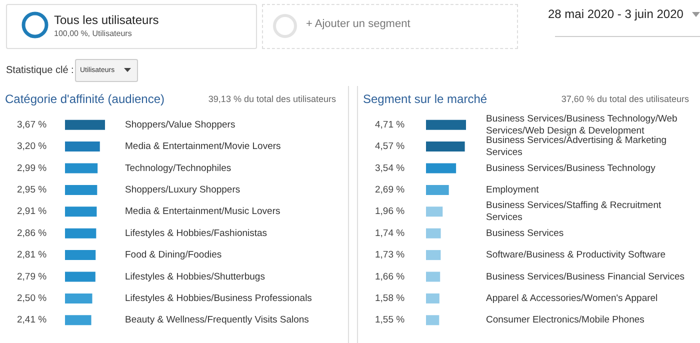 The height and width of the screenshot is (343, 700). What do you see at coordinates (390, 146) in the screenshot?
I see `data-label: 4,57 %` at bounding box center [390, 146].